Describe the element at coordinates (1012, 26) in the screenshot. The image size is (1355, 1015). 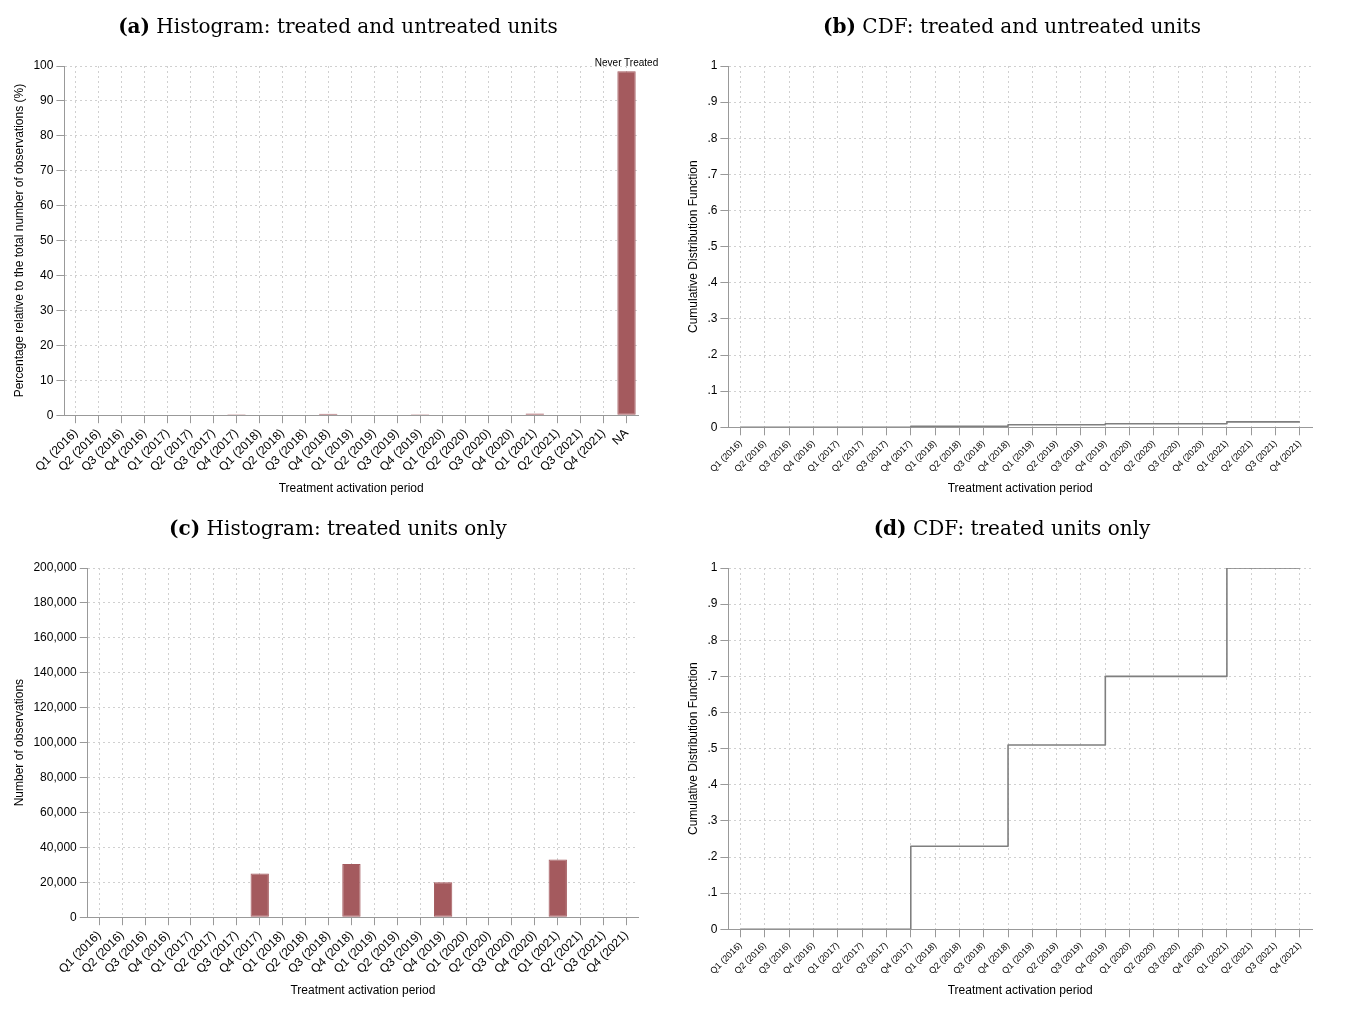
I see `chart-title: (b) CDF: treated and untreated units` at that location.